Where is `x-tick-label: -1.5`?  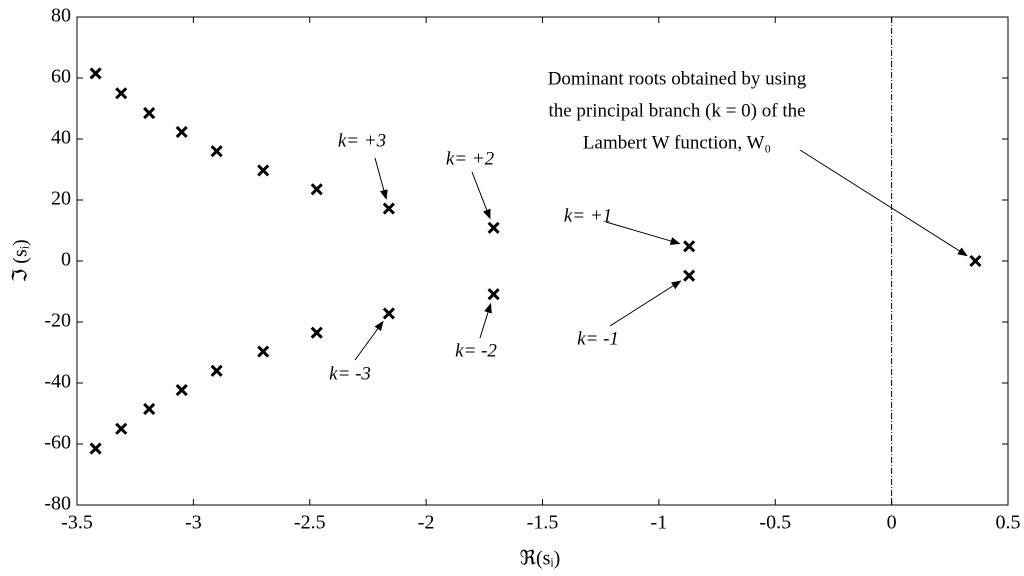
x-tick-label: -1.5 is located at coordinates (543, 523).